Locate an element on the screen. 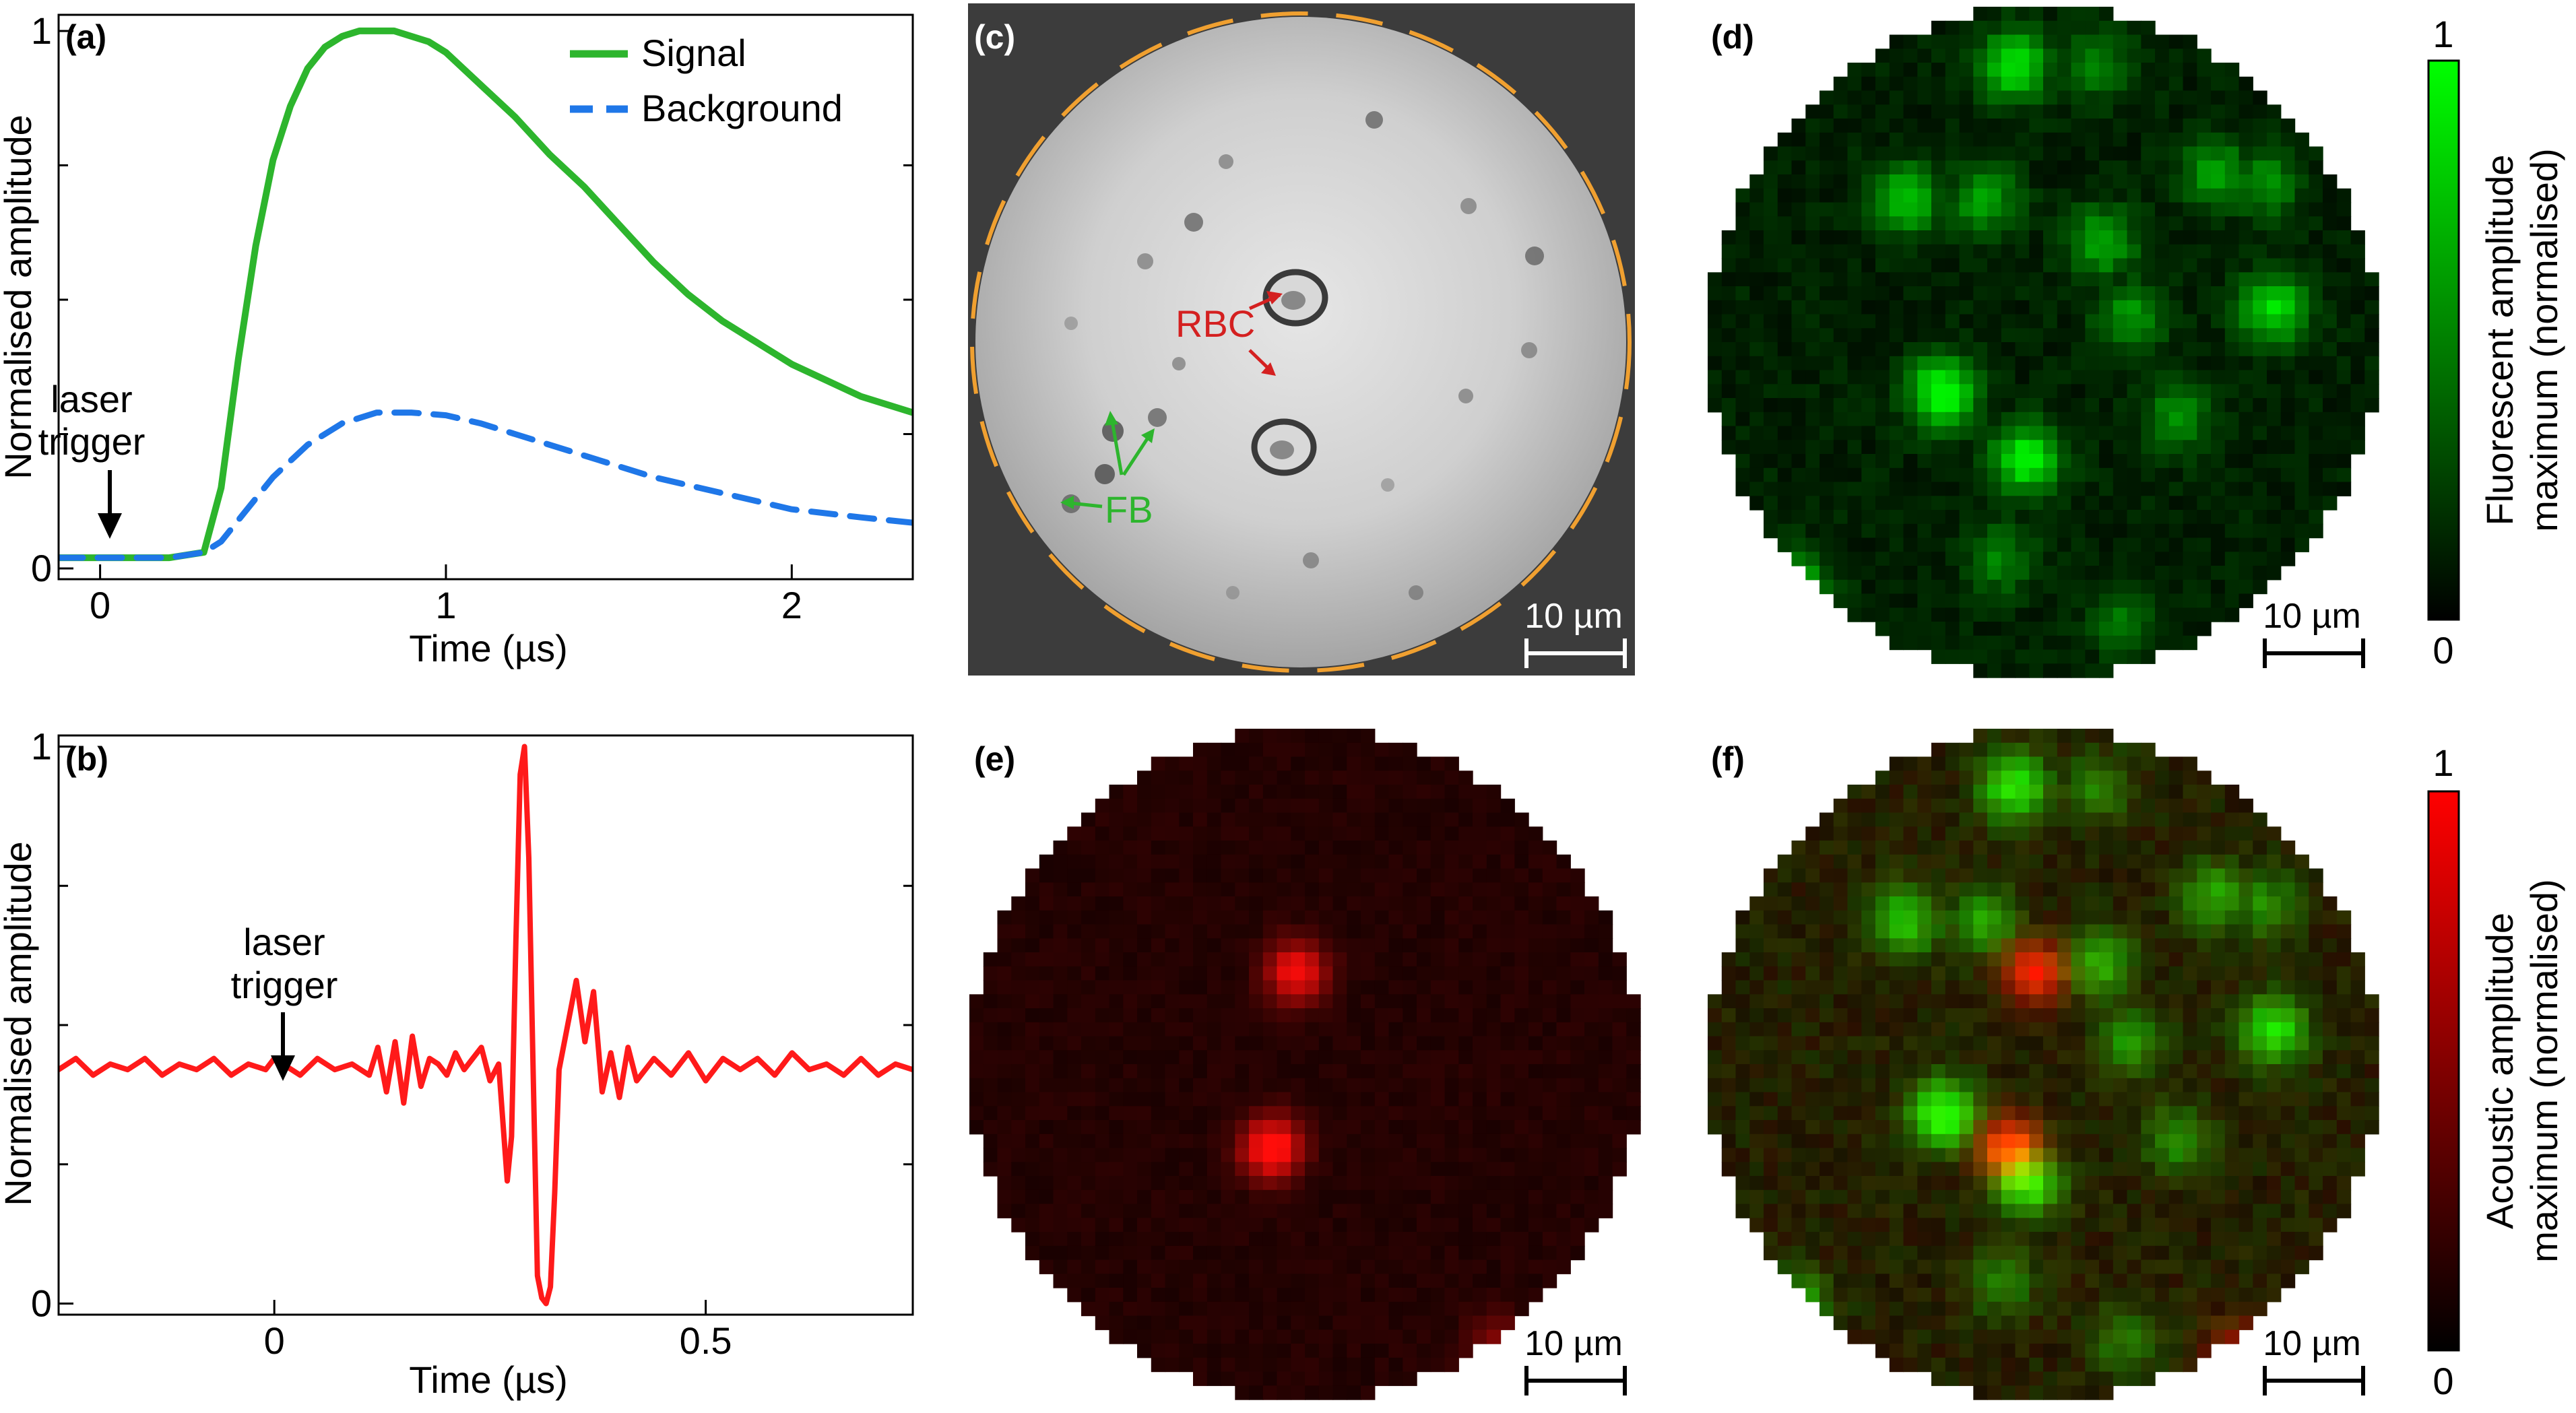 This screenshot has width=2576, height=1413. y-tick-label: 1 is located at coordinates (41, 746).